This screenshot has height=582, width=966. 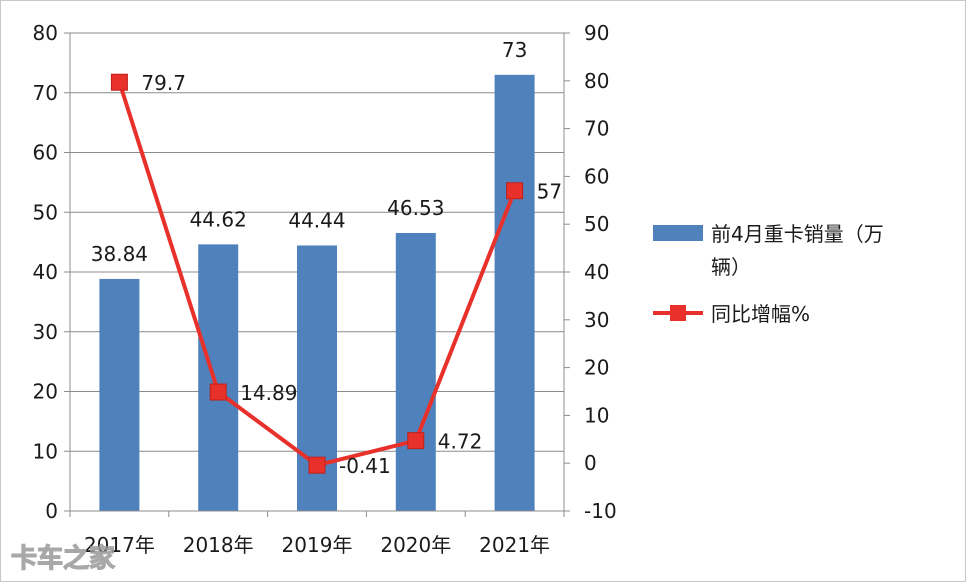 I want to click on bar-data-label: 46.53, so click(x=415, y=208).